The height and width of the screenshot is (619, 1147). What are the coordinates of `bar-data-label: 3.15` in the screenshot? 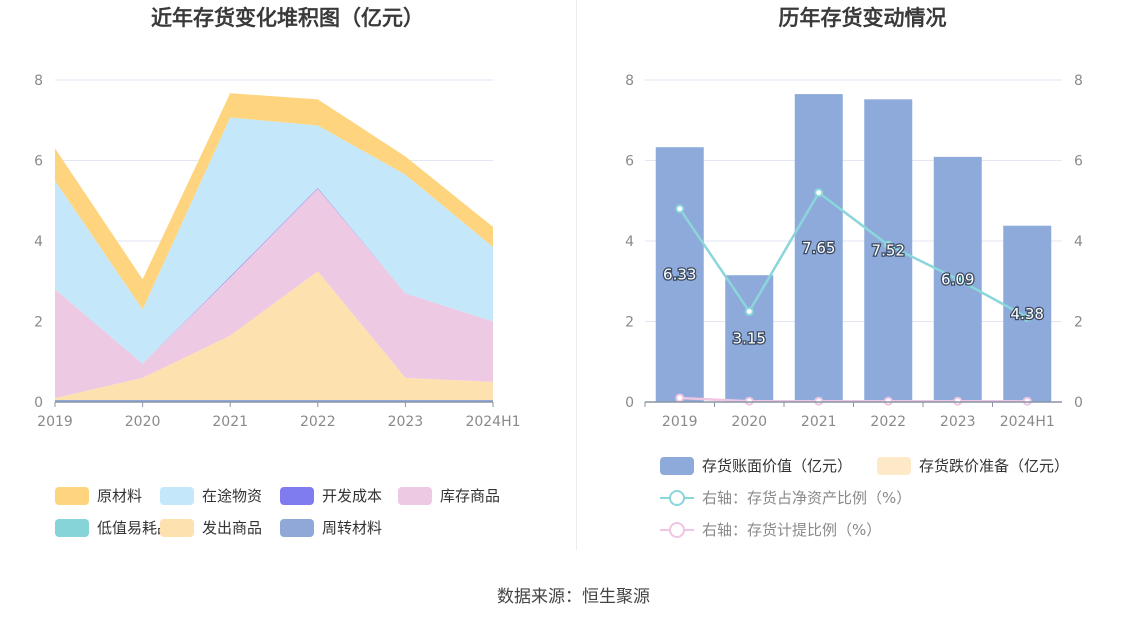 It's located at (749, 339).